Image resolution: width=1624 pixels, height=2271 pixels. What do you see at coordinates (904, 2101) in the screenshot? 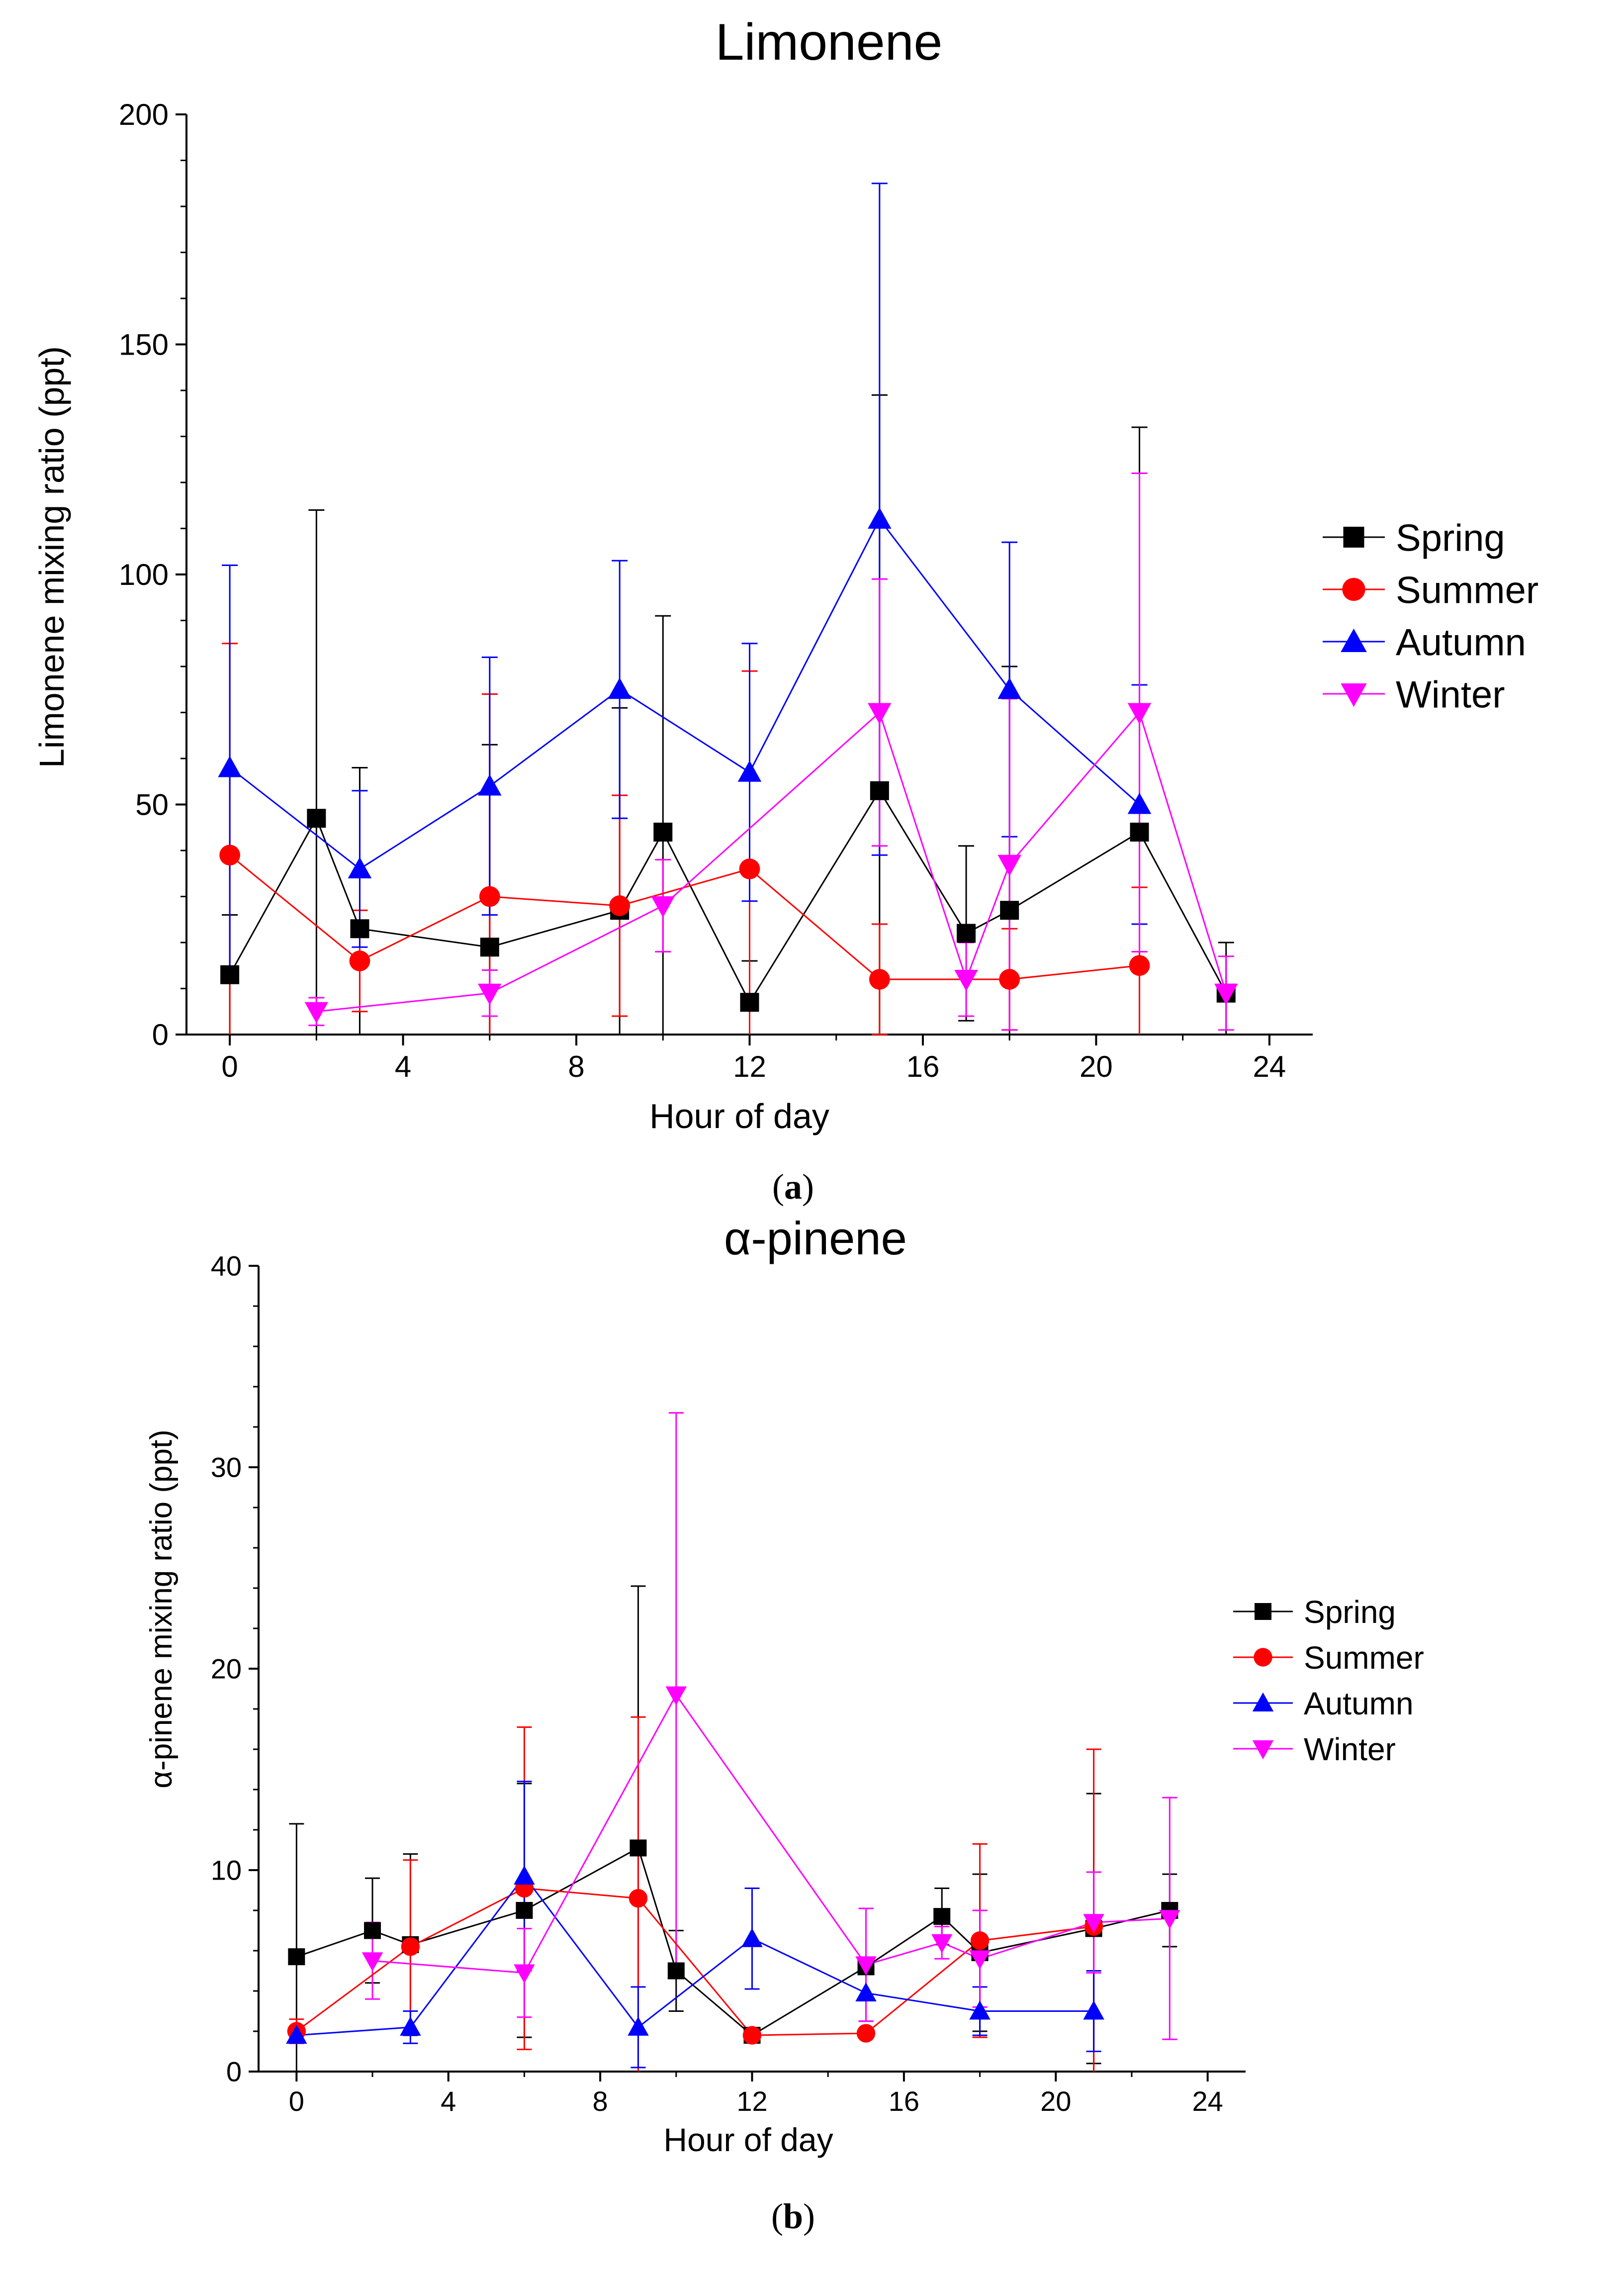
I see `x-tick-label: 16` at bounding box center [904, 2101].